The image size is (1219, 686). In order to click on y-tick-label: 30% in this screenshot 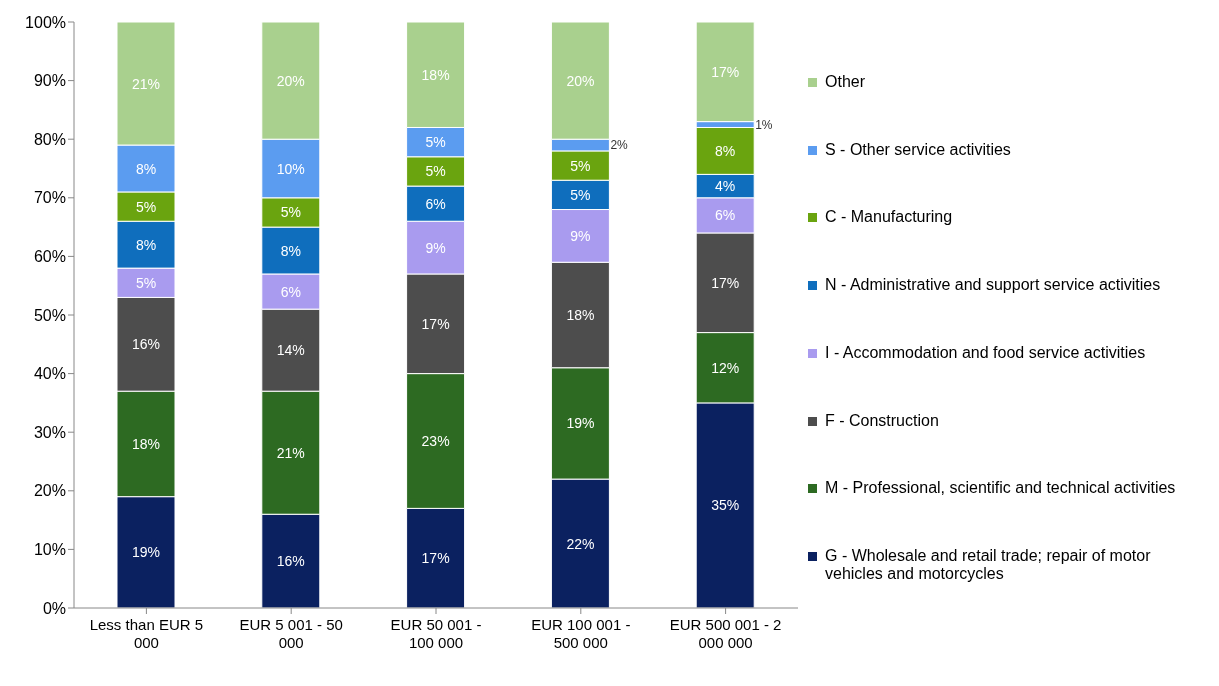, I will do `click(49, 432)`.